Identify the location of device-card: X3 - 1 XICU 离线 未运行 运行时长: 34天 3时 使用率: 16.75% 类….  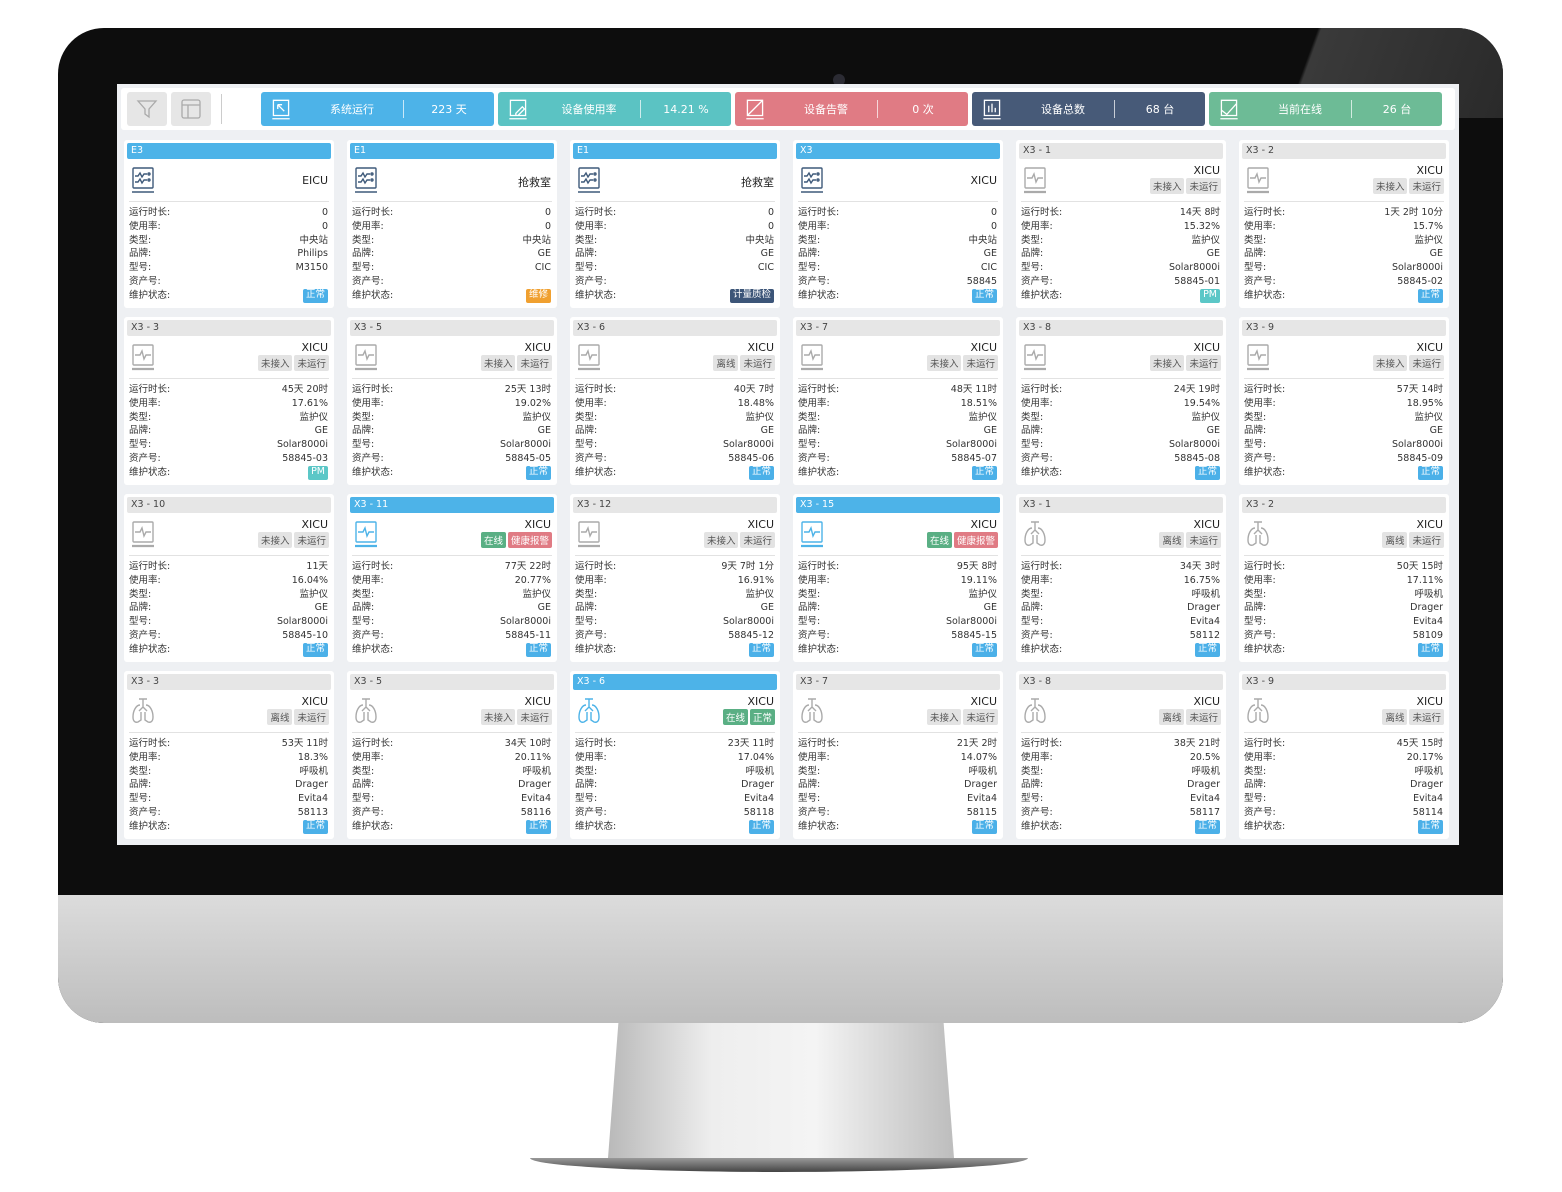
(1121, 578).